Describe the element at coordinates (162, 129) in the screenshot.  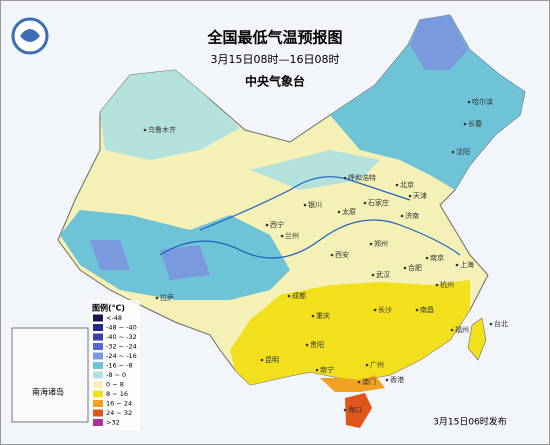
I see `city-label: 乌鲁木齐` at that location.